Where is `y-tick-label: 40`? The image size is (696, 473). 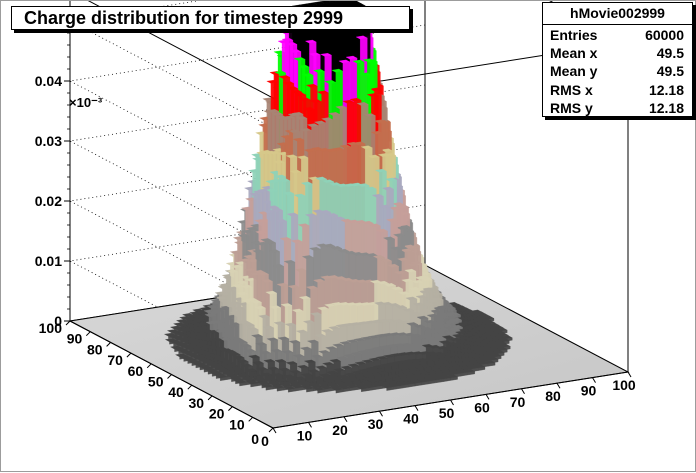
y-tick-label: 40 is located at coordinates (176, 392).